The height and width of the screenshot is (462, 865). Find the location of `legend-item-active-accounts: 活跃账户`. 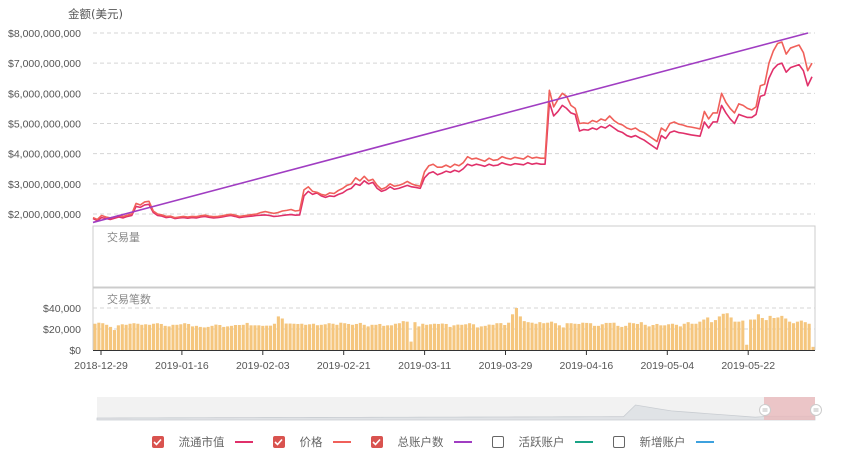

legend-item-active-accounts: 活跃账户 is located at coordinates (542, 442).